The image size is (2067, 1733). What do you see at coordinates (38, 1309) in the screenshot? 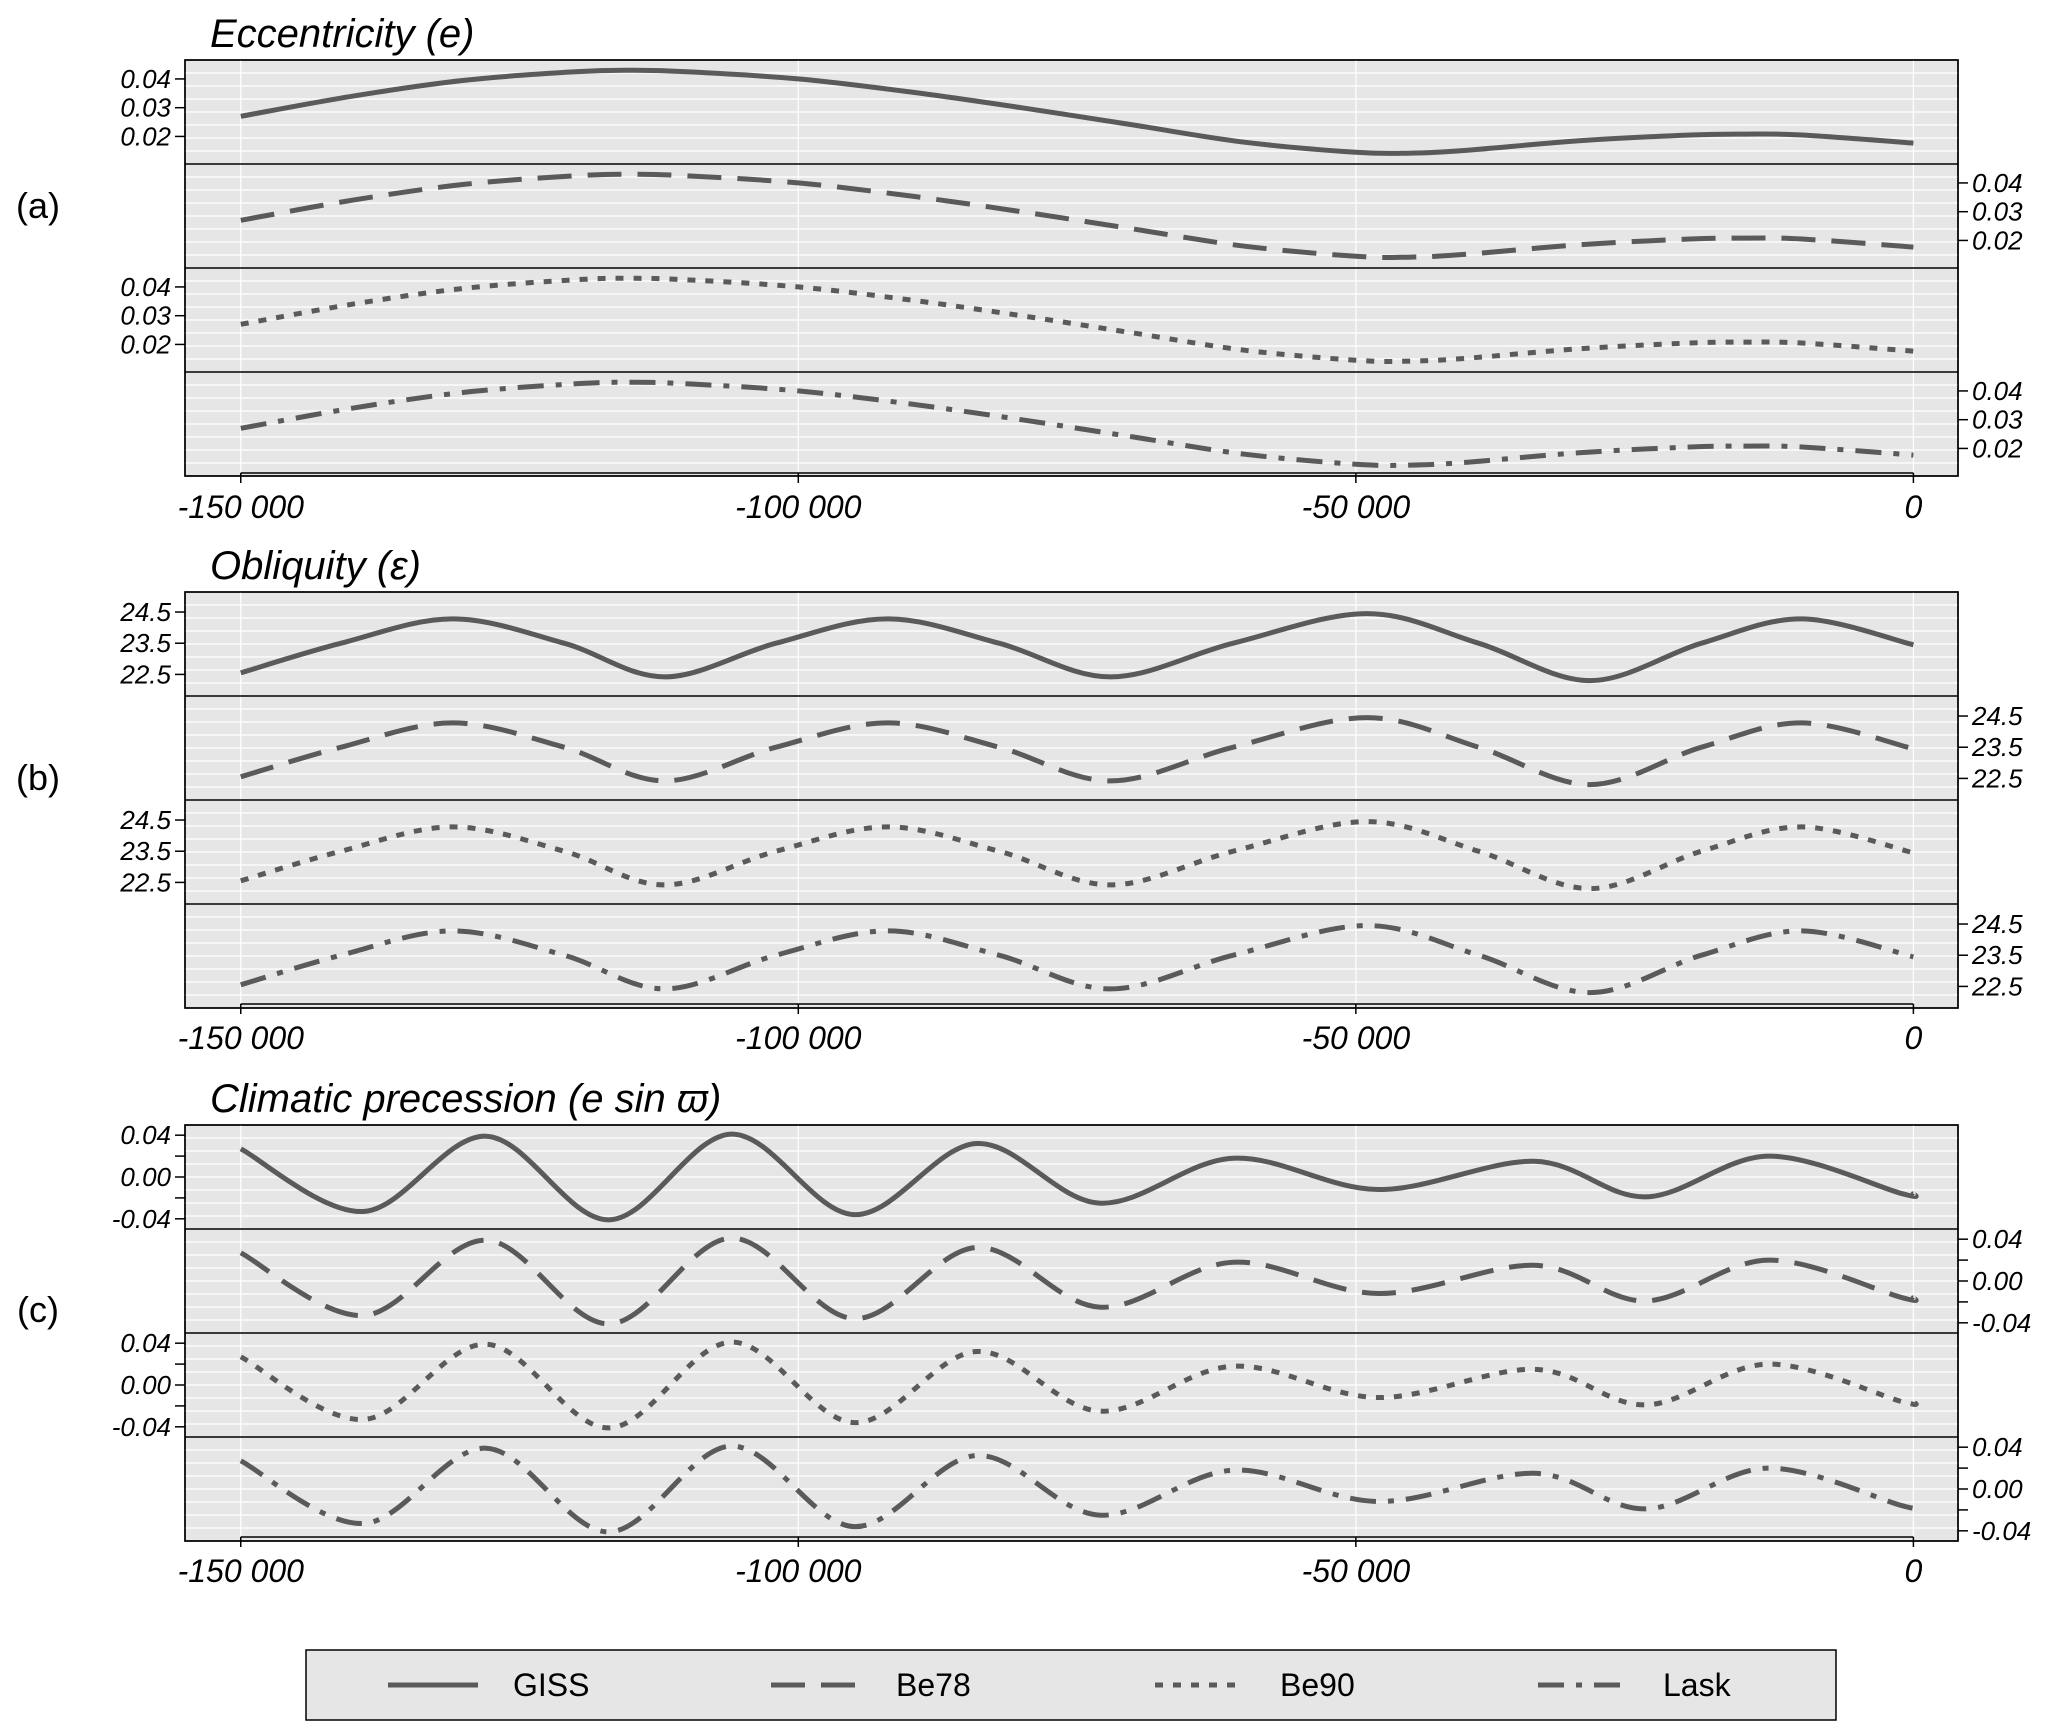
I see `panel-label: (c)` at bounding box center [38, 1309].